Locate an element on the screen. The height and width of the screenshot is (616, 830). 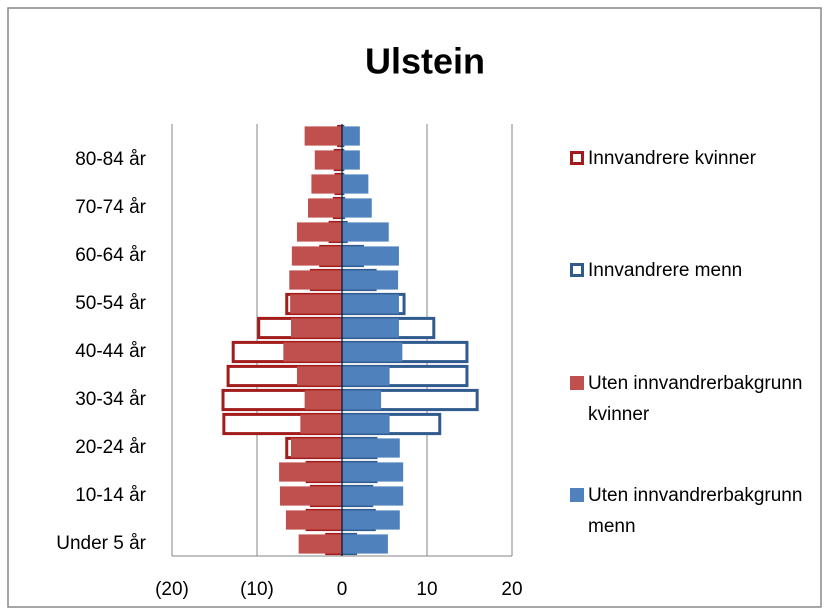
legend-label: Uten innvandrerbakgrunn kvinner is located at coordinates (695, 399).